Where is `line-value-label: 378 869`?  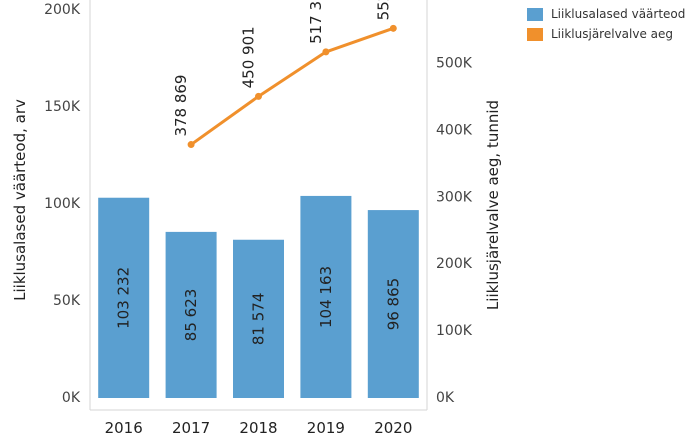 line-value-label: 378 869 is located at coordinates (181, 106).